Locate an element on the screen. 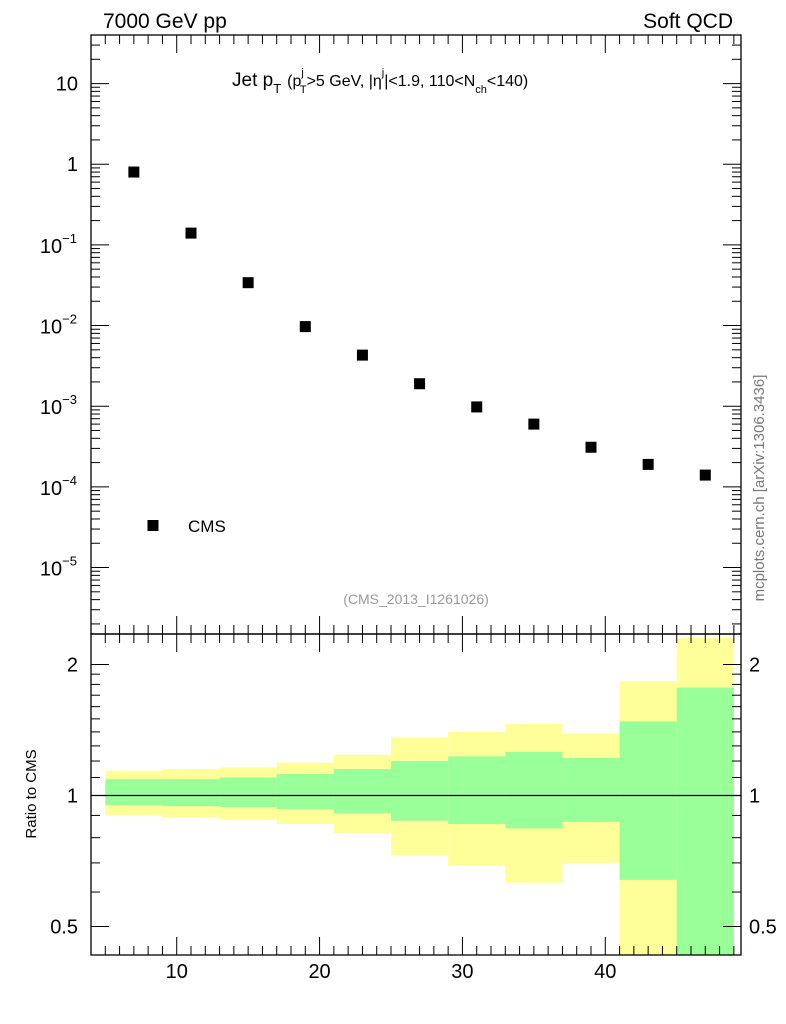 The width and height of the screenshot is (786, 1024). main-y-tick-label: 10⁻³ is located at coordinates (58, 405).